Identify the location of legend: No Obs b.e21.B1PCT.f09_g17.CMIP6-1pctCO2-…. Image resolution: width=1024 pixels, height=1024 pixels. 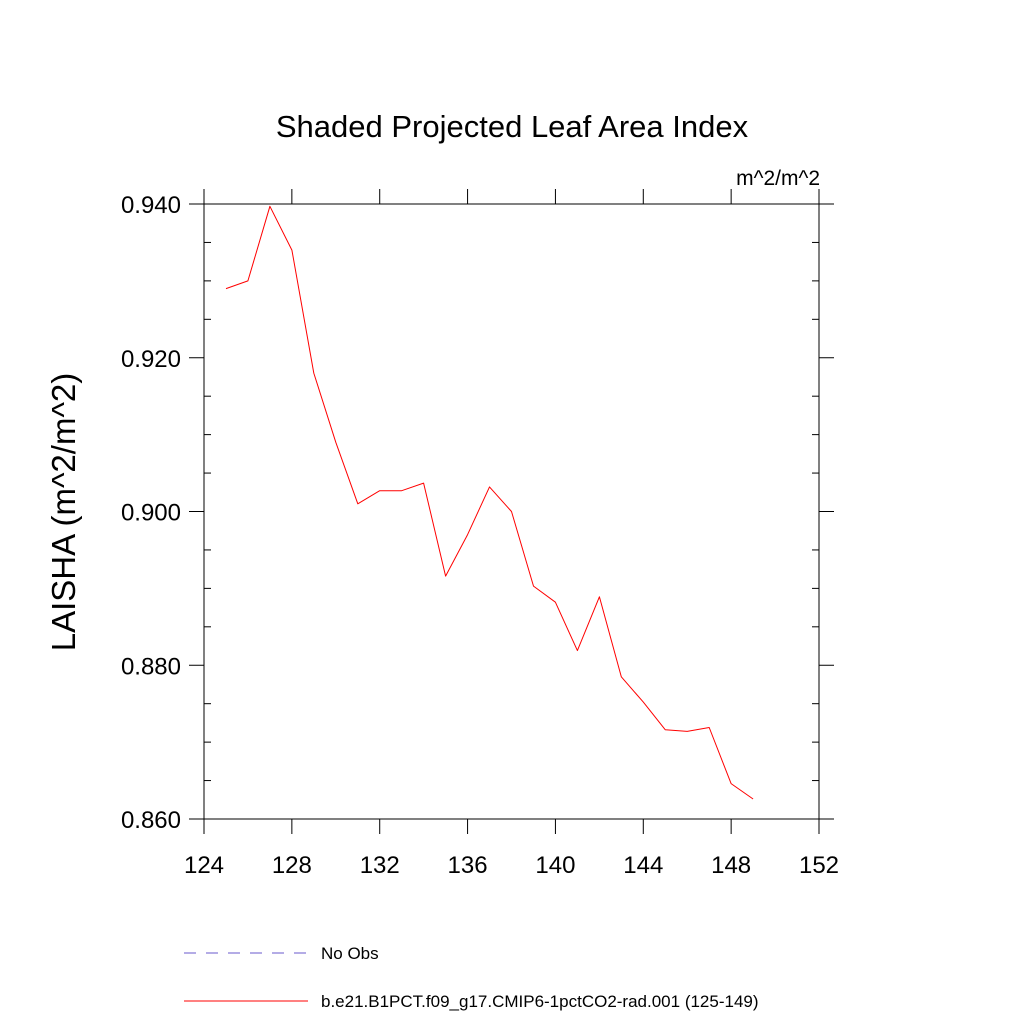
(471, 977).